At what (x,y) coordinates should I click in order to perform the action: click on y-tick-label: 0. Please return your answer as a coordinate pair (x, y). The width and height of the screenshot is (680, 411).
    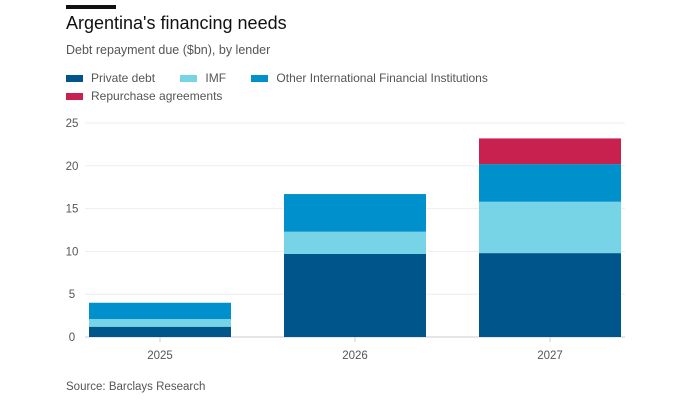
    Looking at the image, I should click on (72, 338).